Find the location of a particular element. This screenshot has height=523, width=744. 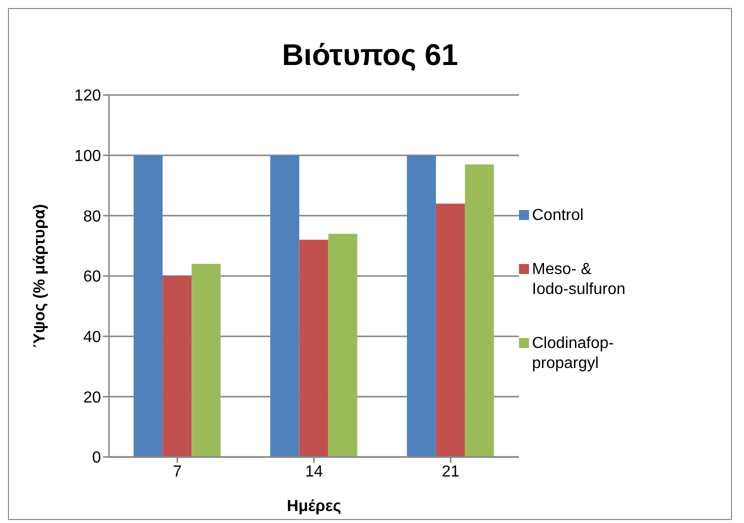

y-axis-title: Ύψος (% μάρτυρα) is located at coordinates (40, 276).